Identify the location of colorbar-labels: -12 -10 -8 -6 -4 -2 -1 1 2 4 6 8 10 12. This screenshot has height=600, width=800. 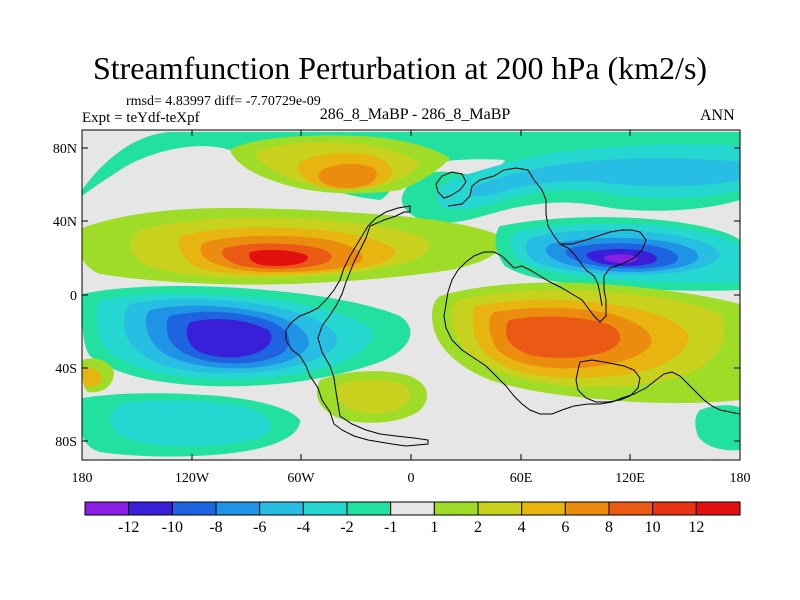
(411, 527).